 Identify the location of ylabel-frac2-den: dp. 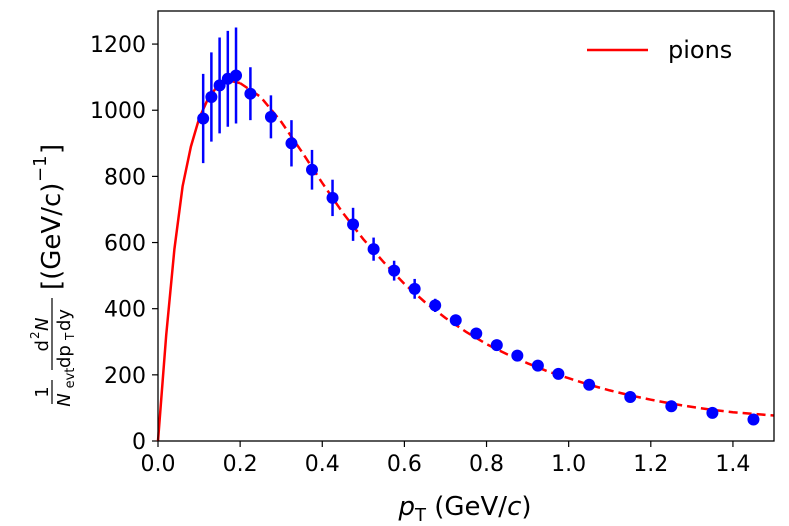
(64, 356).